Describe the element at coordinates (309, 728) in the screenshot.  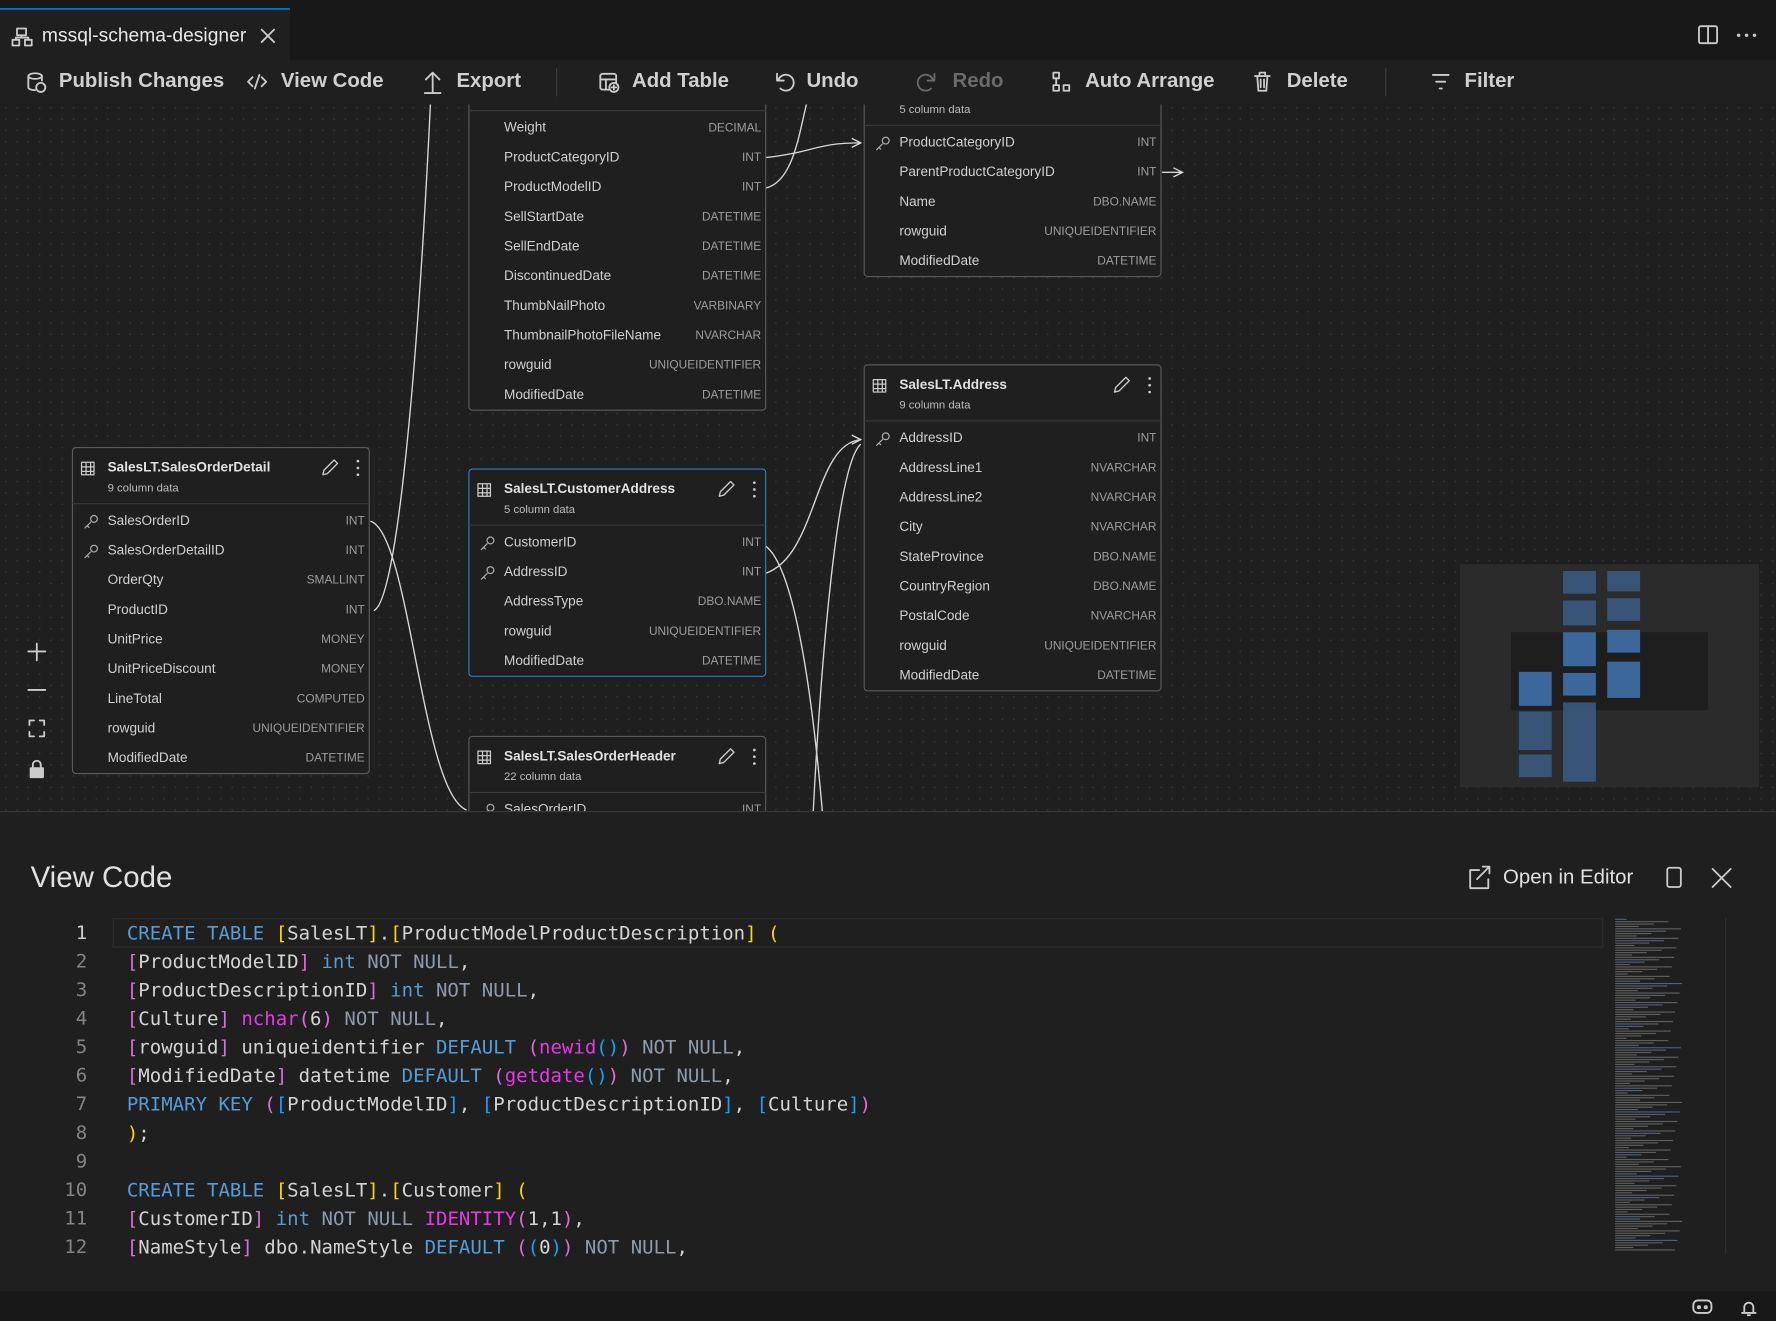
I see `column-type: UNIQUEIDENTIFIER` at that location.